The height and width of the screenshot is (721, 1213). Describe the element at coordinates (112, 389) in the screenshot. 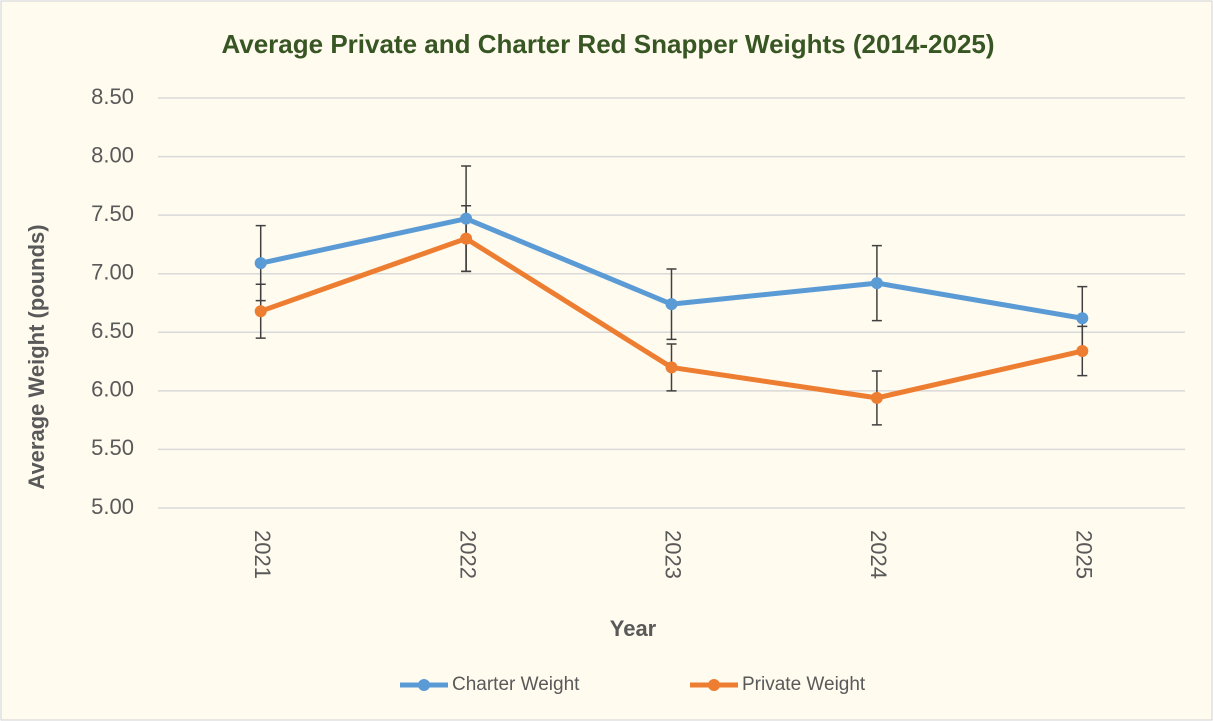

I see `y-tick-label: 6.00` at that location.